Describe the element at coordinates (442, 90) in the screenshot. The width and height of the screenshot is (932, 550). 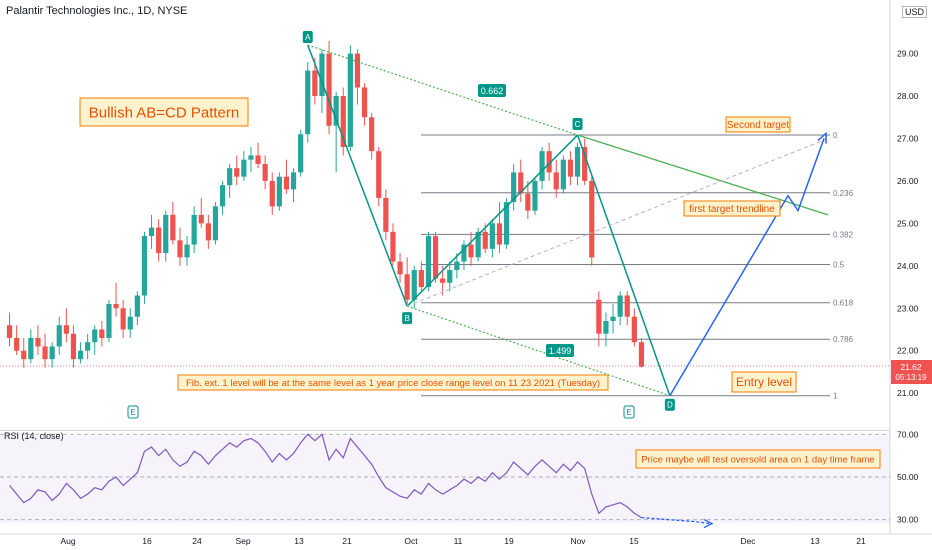
I see `ratio-ac-line` at that location.